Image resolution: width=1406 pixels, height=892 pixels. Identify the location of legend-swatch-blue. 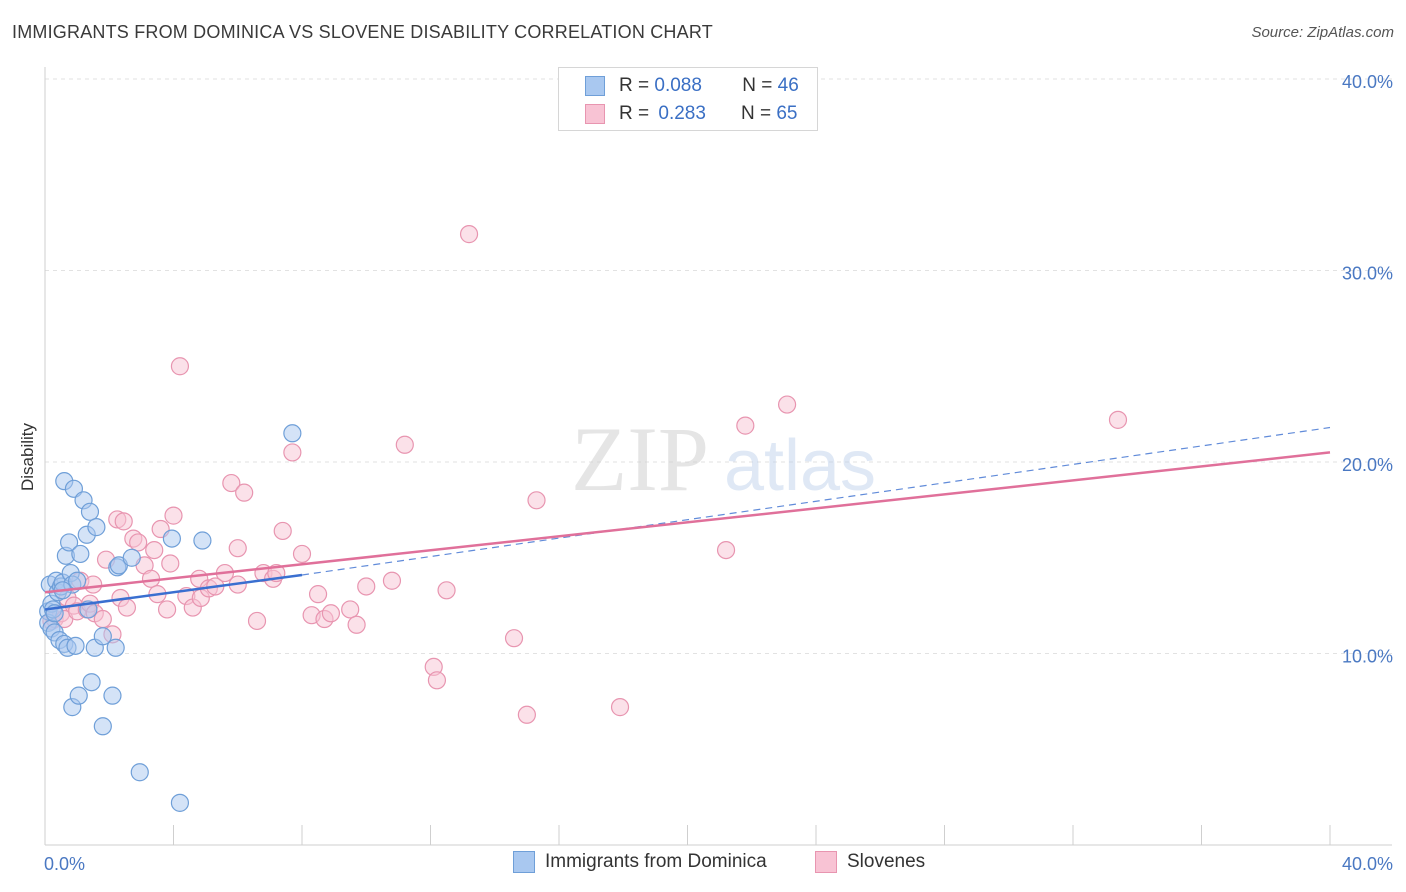
(595, 86).